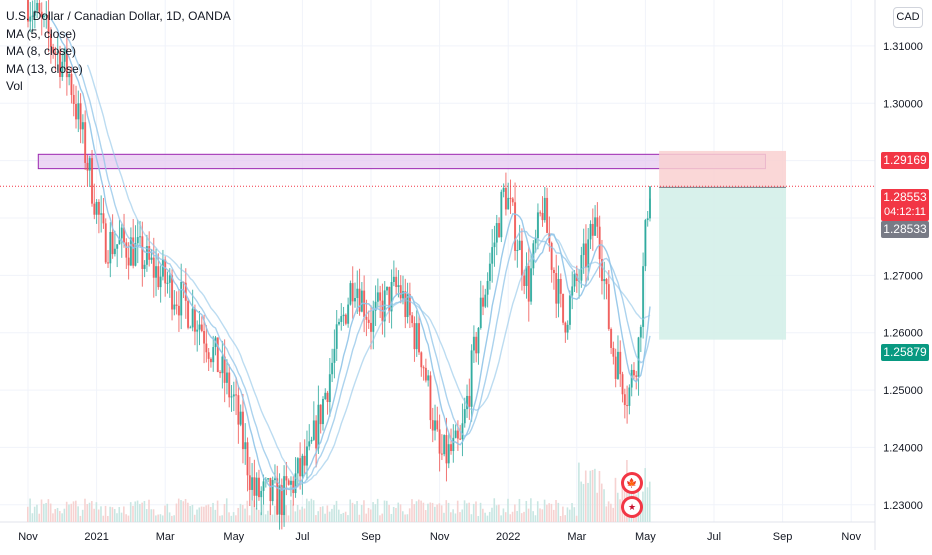 The image size is (932, 555). I want to click on x-tick-label: Mar, so click(576, 537).